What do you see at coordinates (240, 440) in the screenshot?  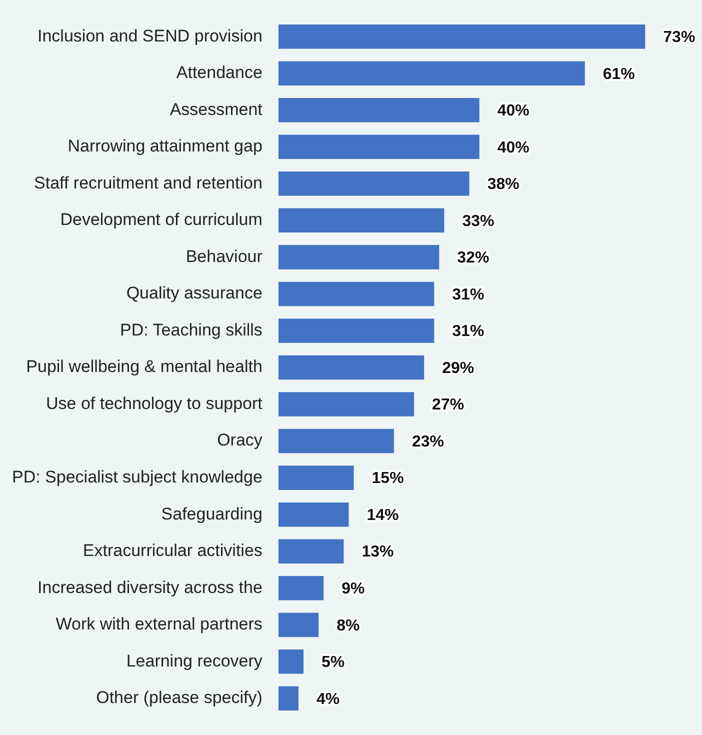 I see `y-tick-label: Oracy` at bounding box center [240, 440].